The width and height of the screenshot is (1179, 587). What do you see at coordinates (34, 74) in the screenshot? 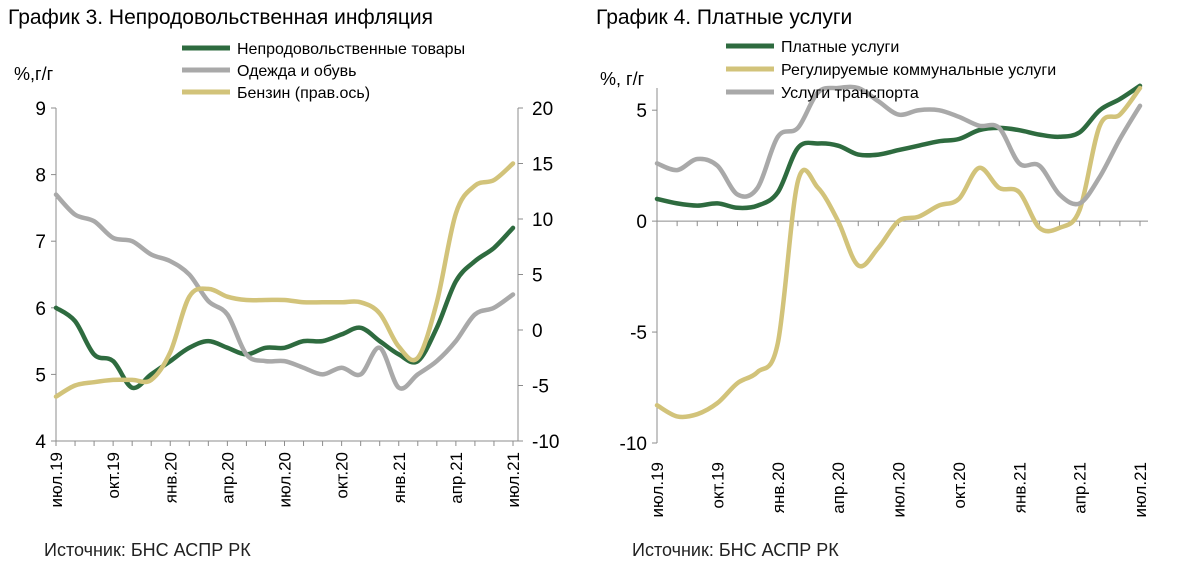
I see `y-axis-label: %,г/г` at bounding box center [34, 74].